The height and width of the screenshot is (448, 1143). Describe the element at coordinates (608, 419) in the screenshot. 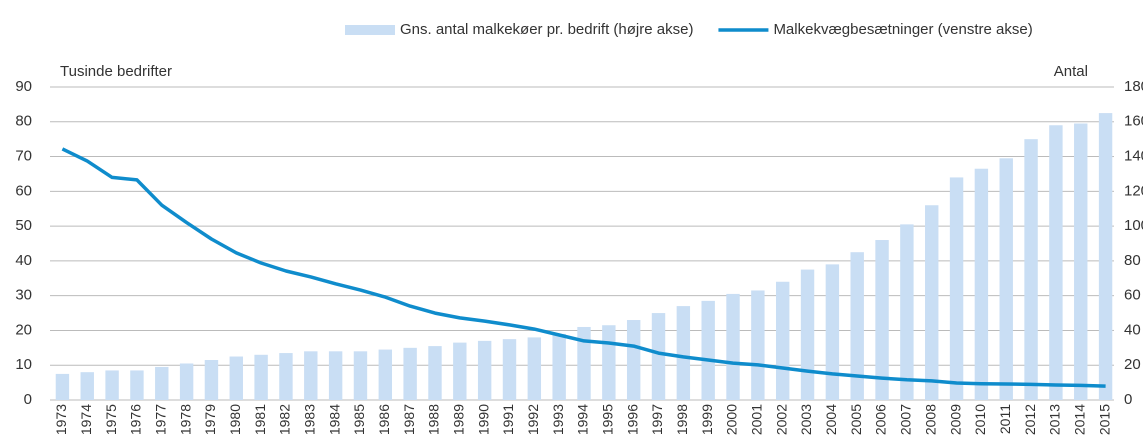

I see `x-tick-label: 1995` at that location.